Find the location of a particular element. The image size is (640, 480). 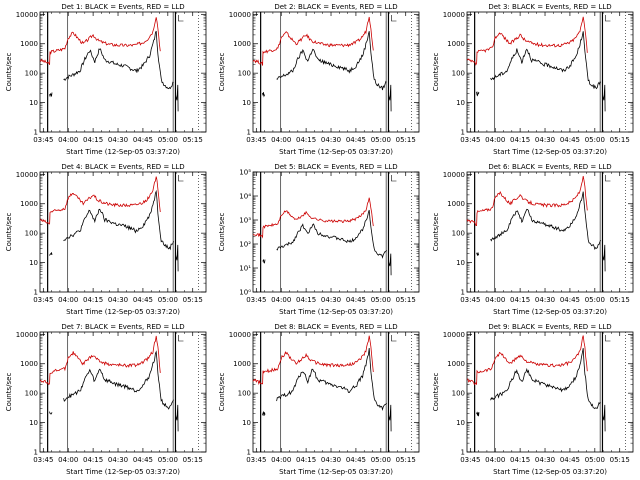

chart-title: Det 2: BLACK = Events, RED = LLD is located at coordinates (335, 7).